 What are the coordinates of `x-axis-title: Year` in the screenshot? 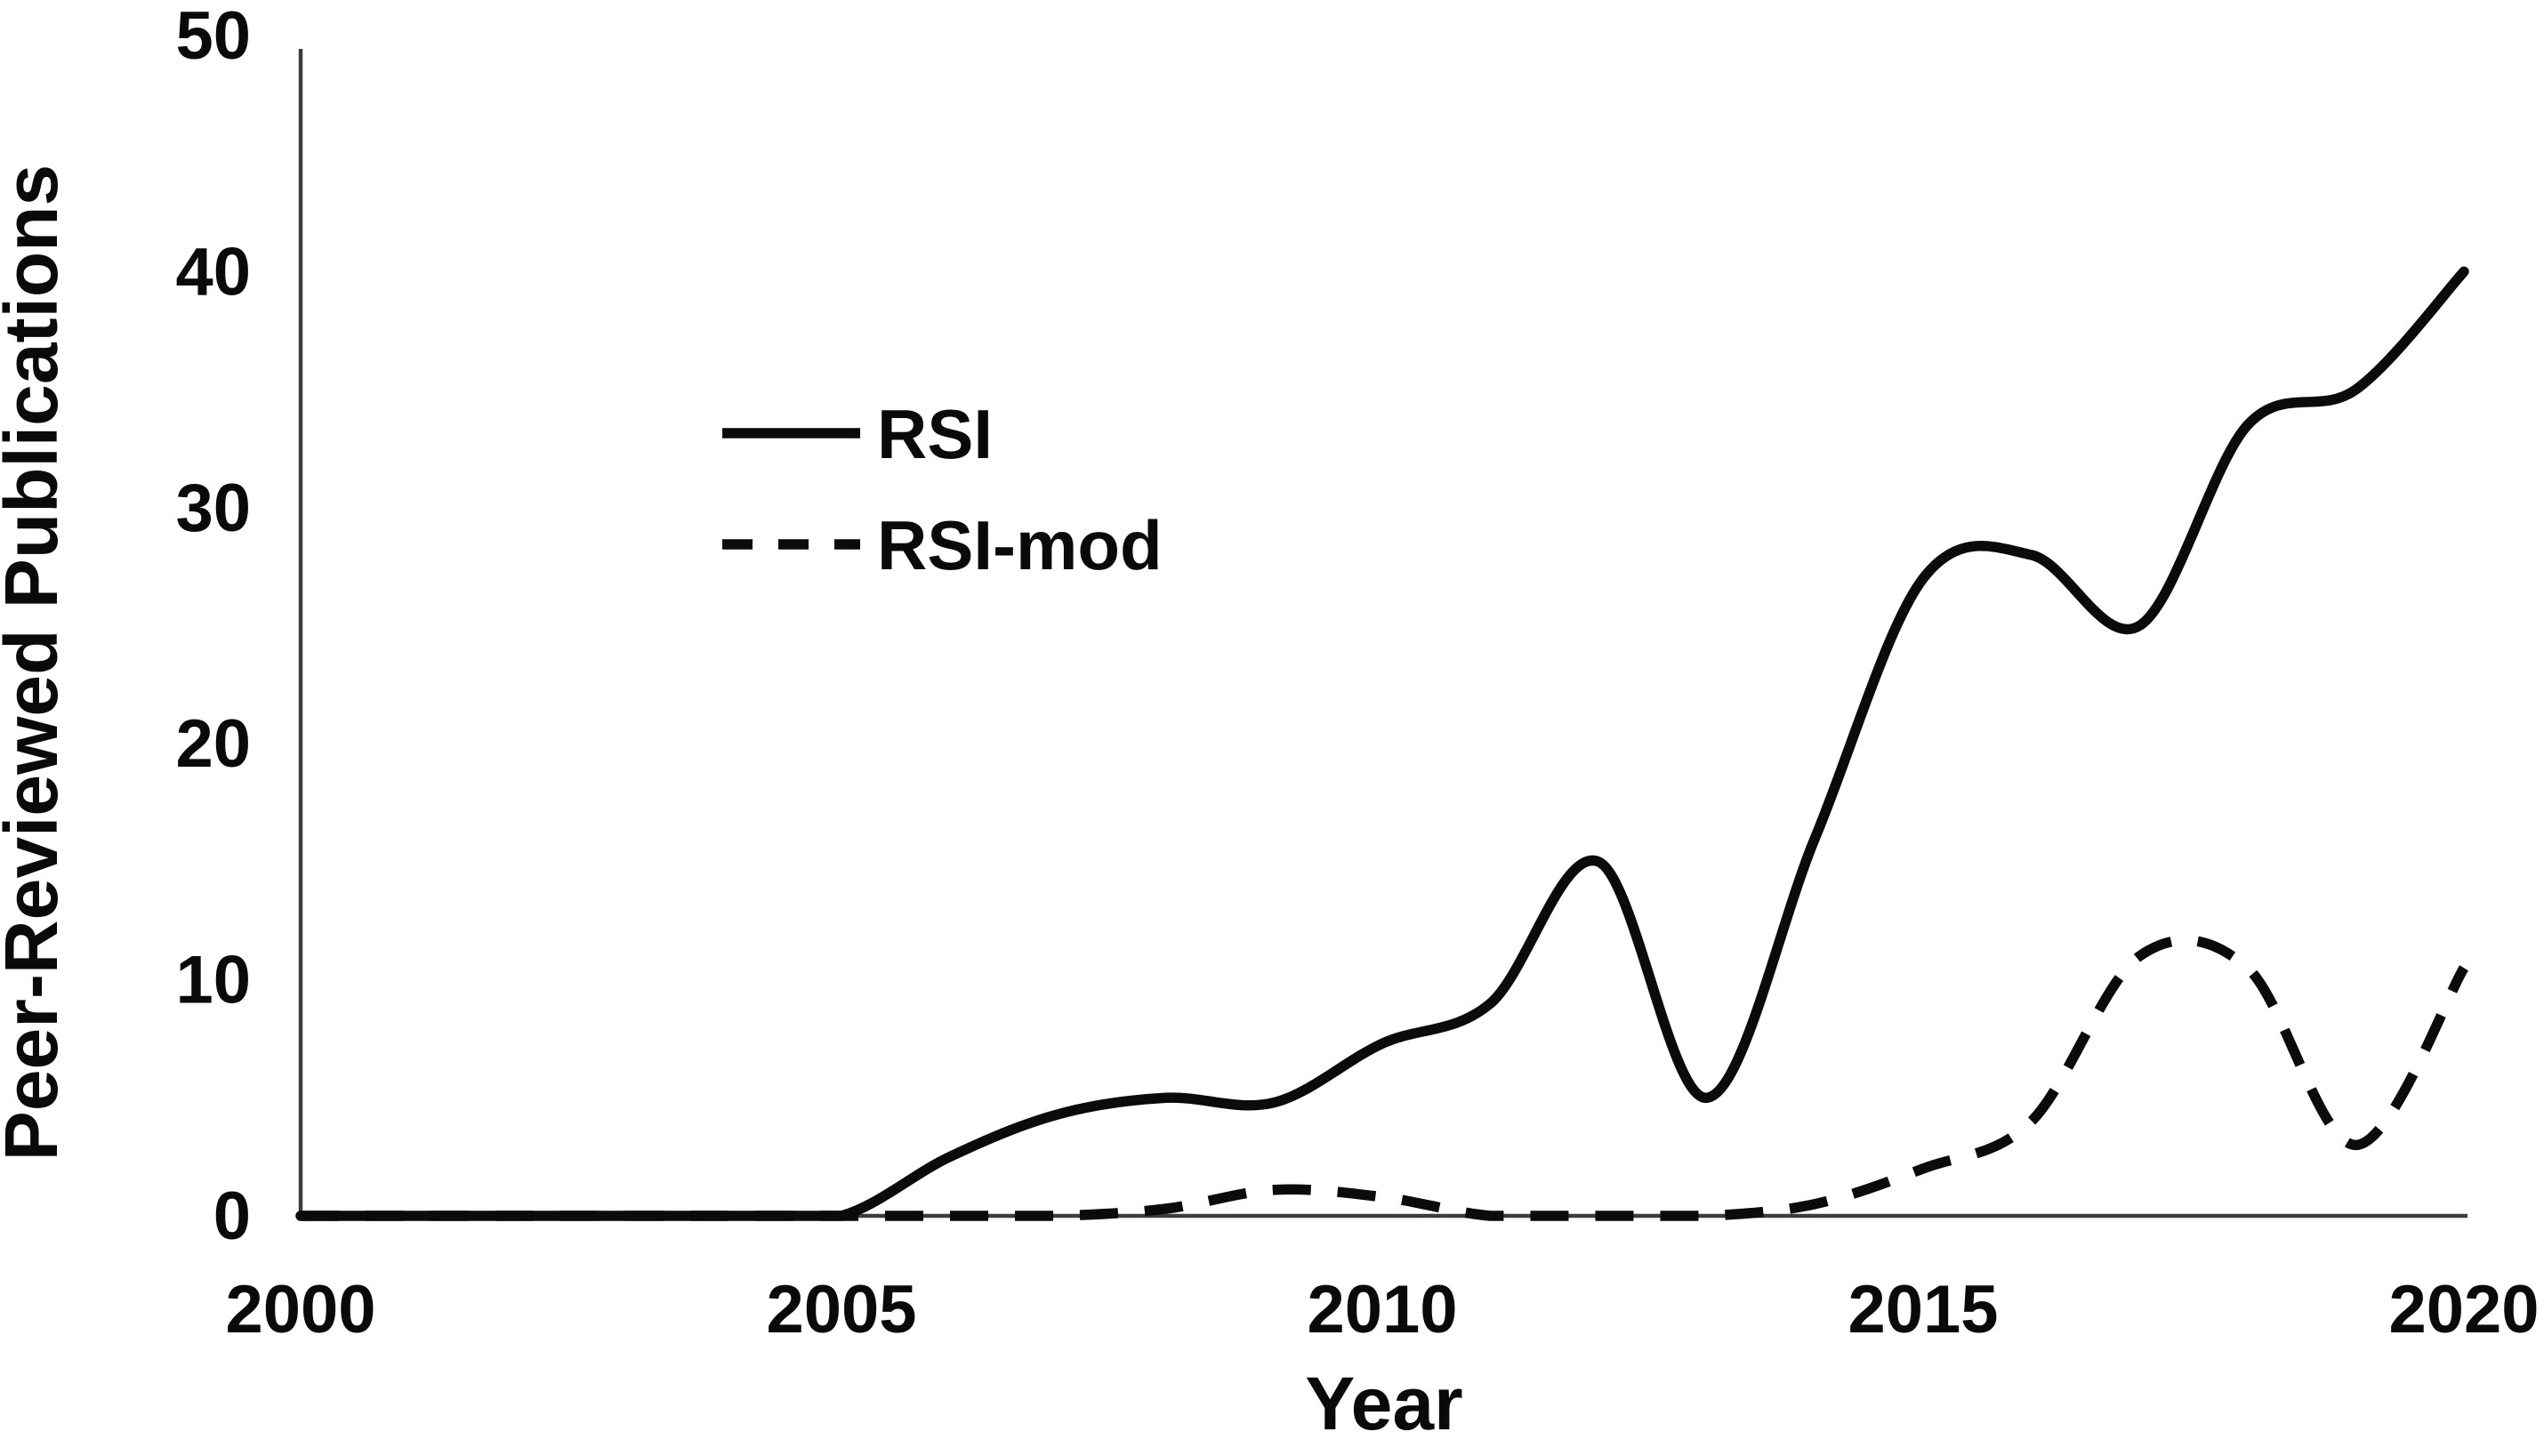 It's located at (1384, 1403).